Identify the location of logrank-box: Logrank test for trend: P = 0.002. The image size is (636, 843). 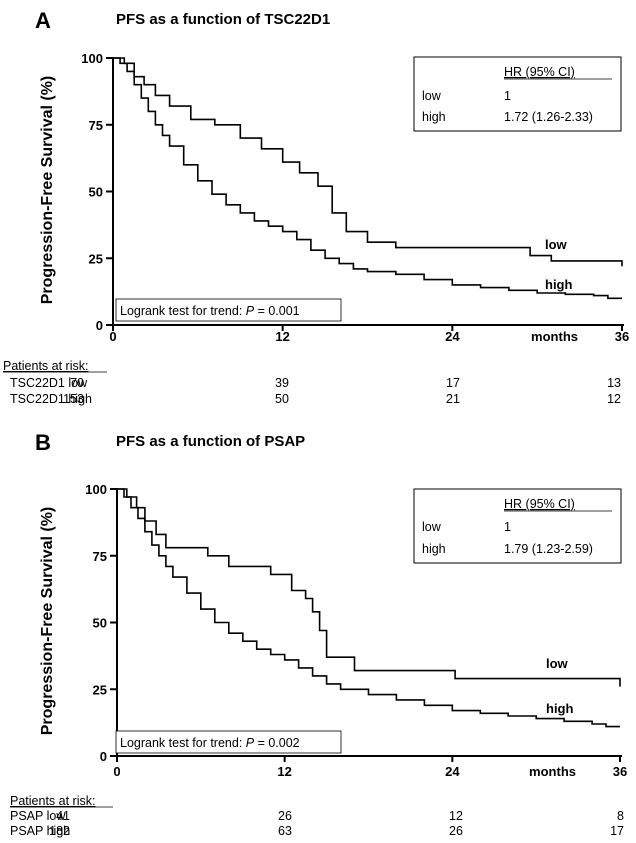
(228, 742).